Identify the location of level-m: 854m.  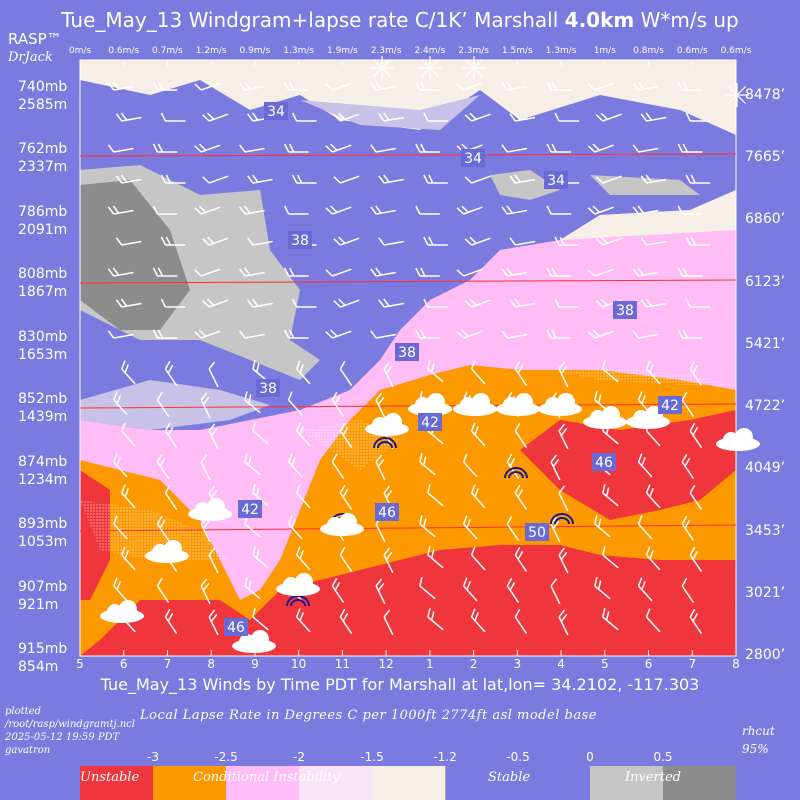
(38, 667).